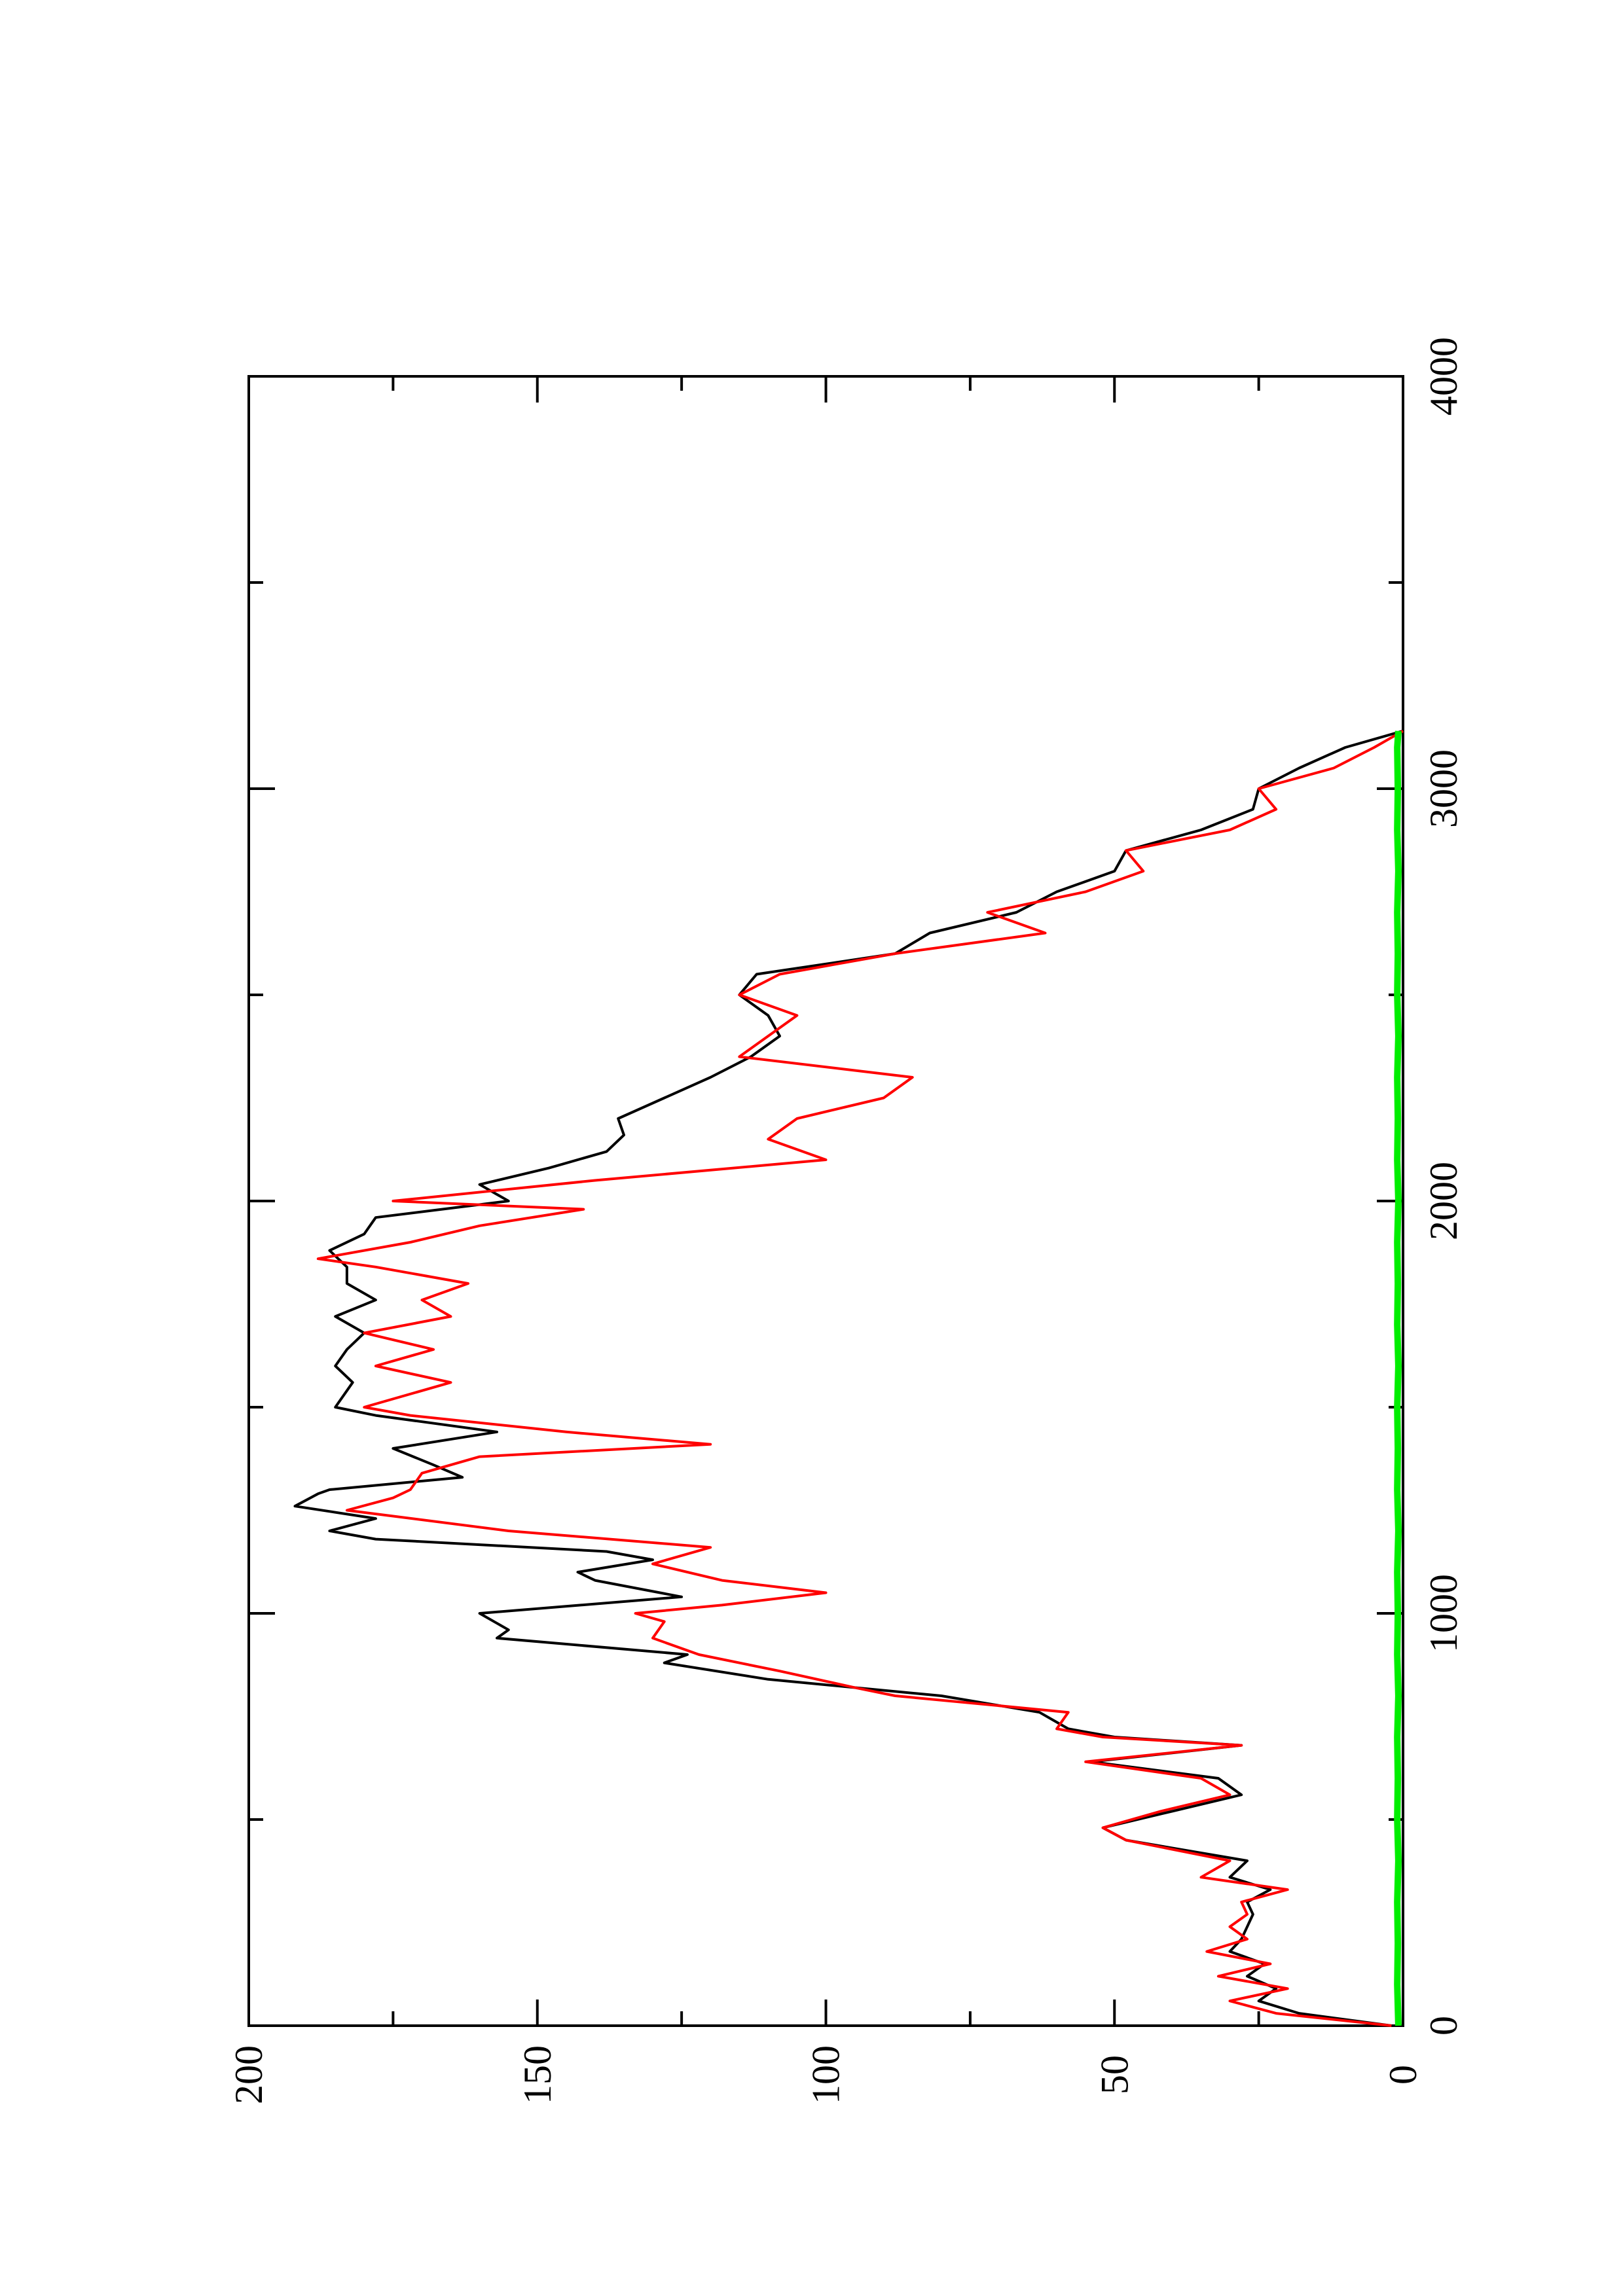  Describe the element at coordinates (1114, 2074) in the screenshot. I see `y-tick-label: 50` at that location.